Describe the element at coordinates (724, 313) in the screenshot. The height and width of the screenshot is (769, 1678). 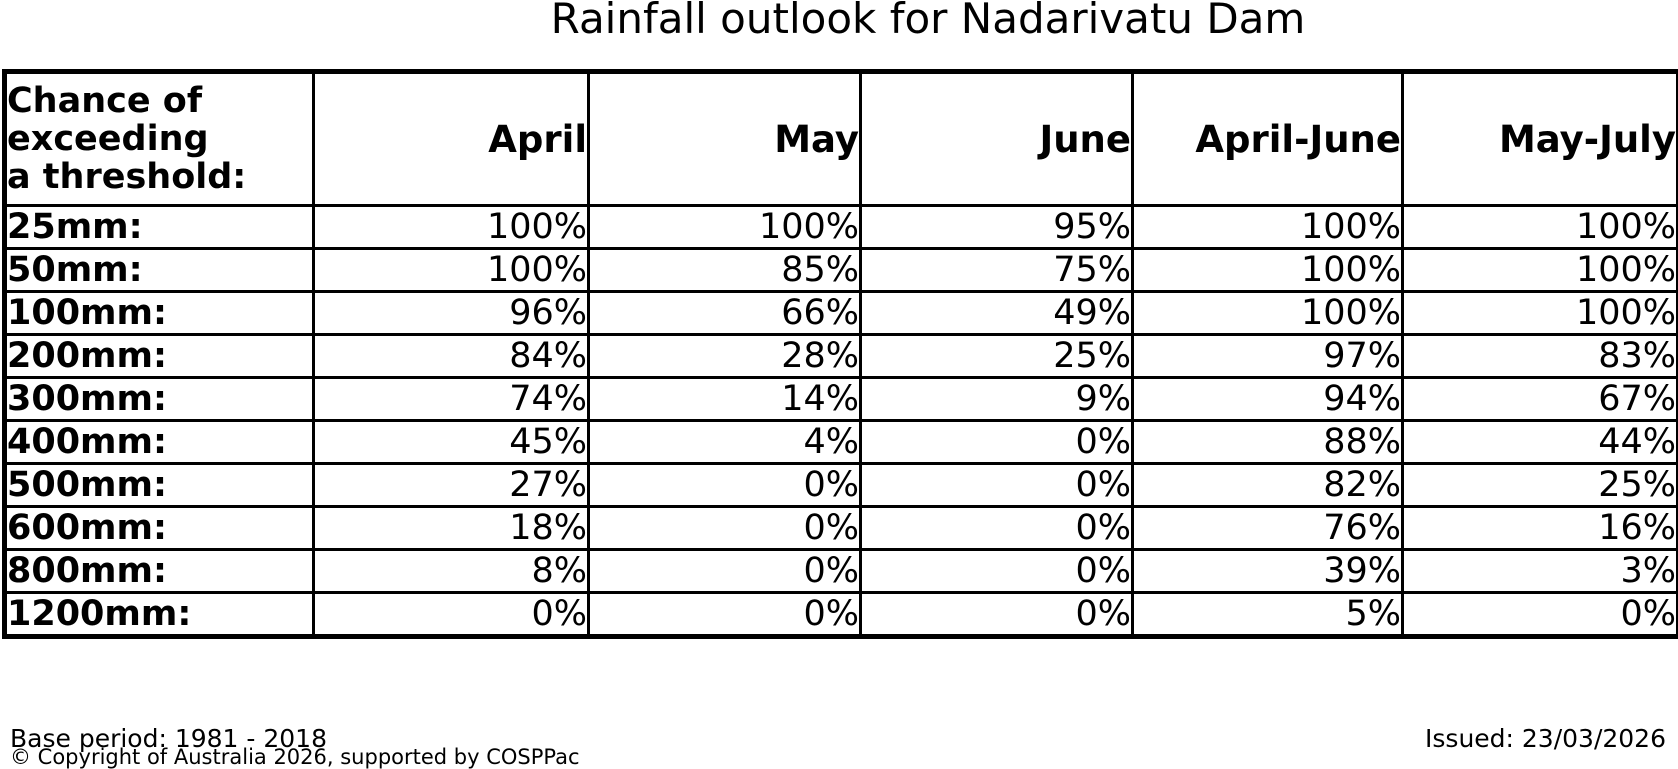
I see `probability-value: 66%` at that location.